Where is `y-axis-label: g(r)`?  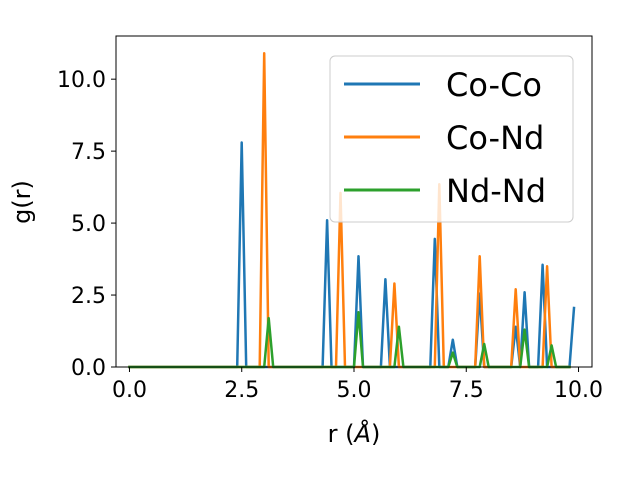
y-axis-label: g(r) is located at coordinates (22, 202).